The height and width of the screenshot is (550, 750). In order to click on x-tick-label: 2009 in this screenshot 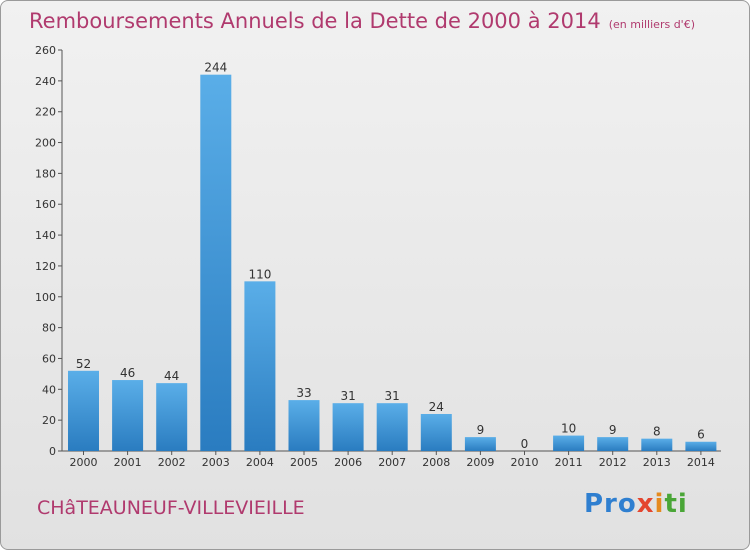, I will do `click(480, 462)`.